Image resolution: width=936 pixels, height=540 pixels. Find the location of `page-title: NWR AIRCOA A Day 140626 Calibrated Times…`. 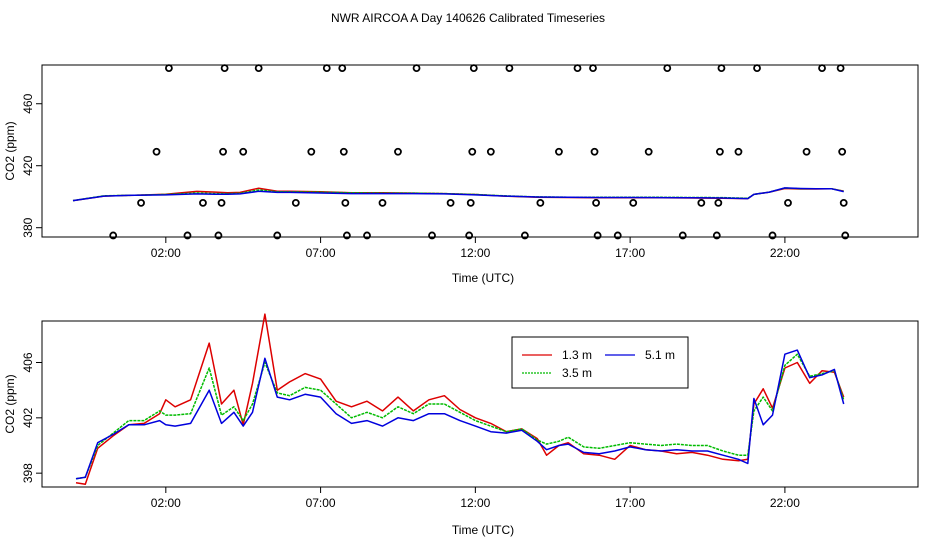

page-title: NWR AIRCOA A Day 140626 Calibrated Times… is located at coordinates (468, 18).